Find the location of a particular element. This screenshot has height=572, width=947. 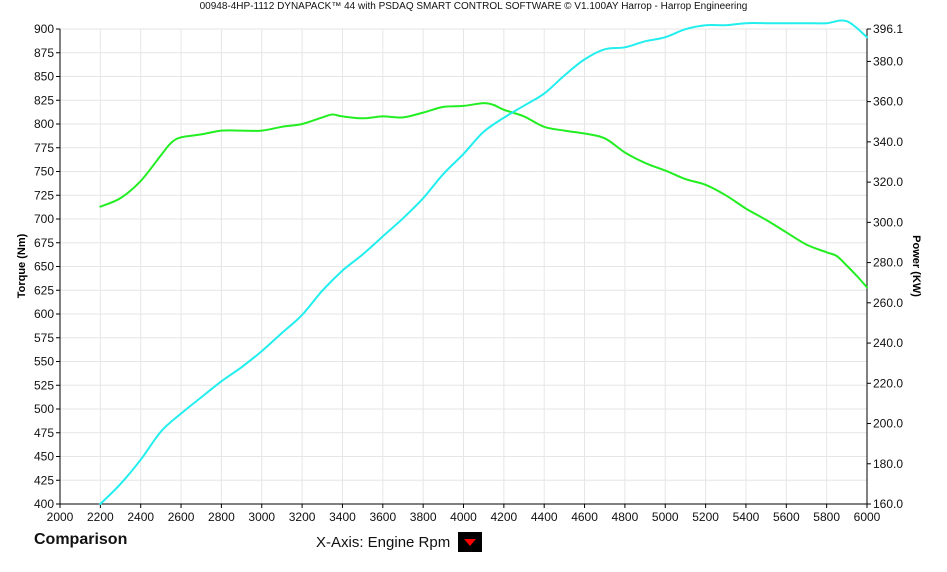

x-axis-dropdown-button is located at coordinates (470, 542).